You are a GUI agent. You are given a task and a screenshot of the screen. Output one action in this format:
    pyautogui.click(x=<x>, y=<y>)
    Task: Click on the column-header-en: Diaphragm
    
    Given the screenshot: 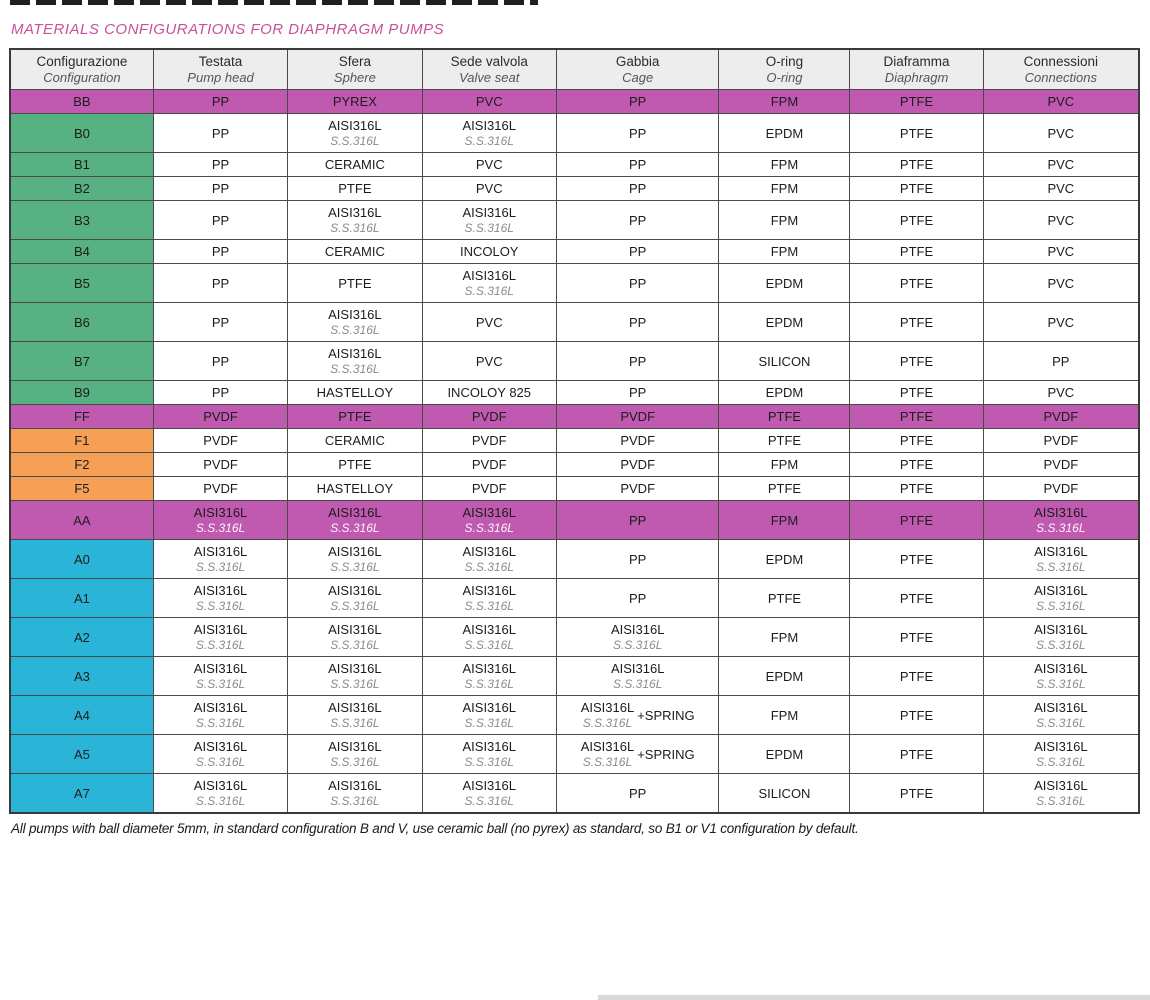 What is the action you would take?
    pyautogui.click(x=916, y=77)
    